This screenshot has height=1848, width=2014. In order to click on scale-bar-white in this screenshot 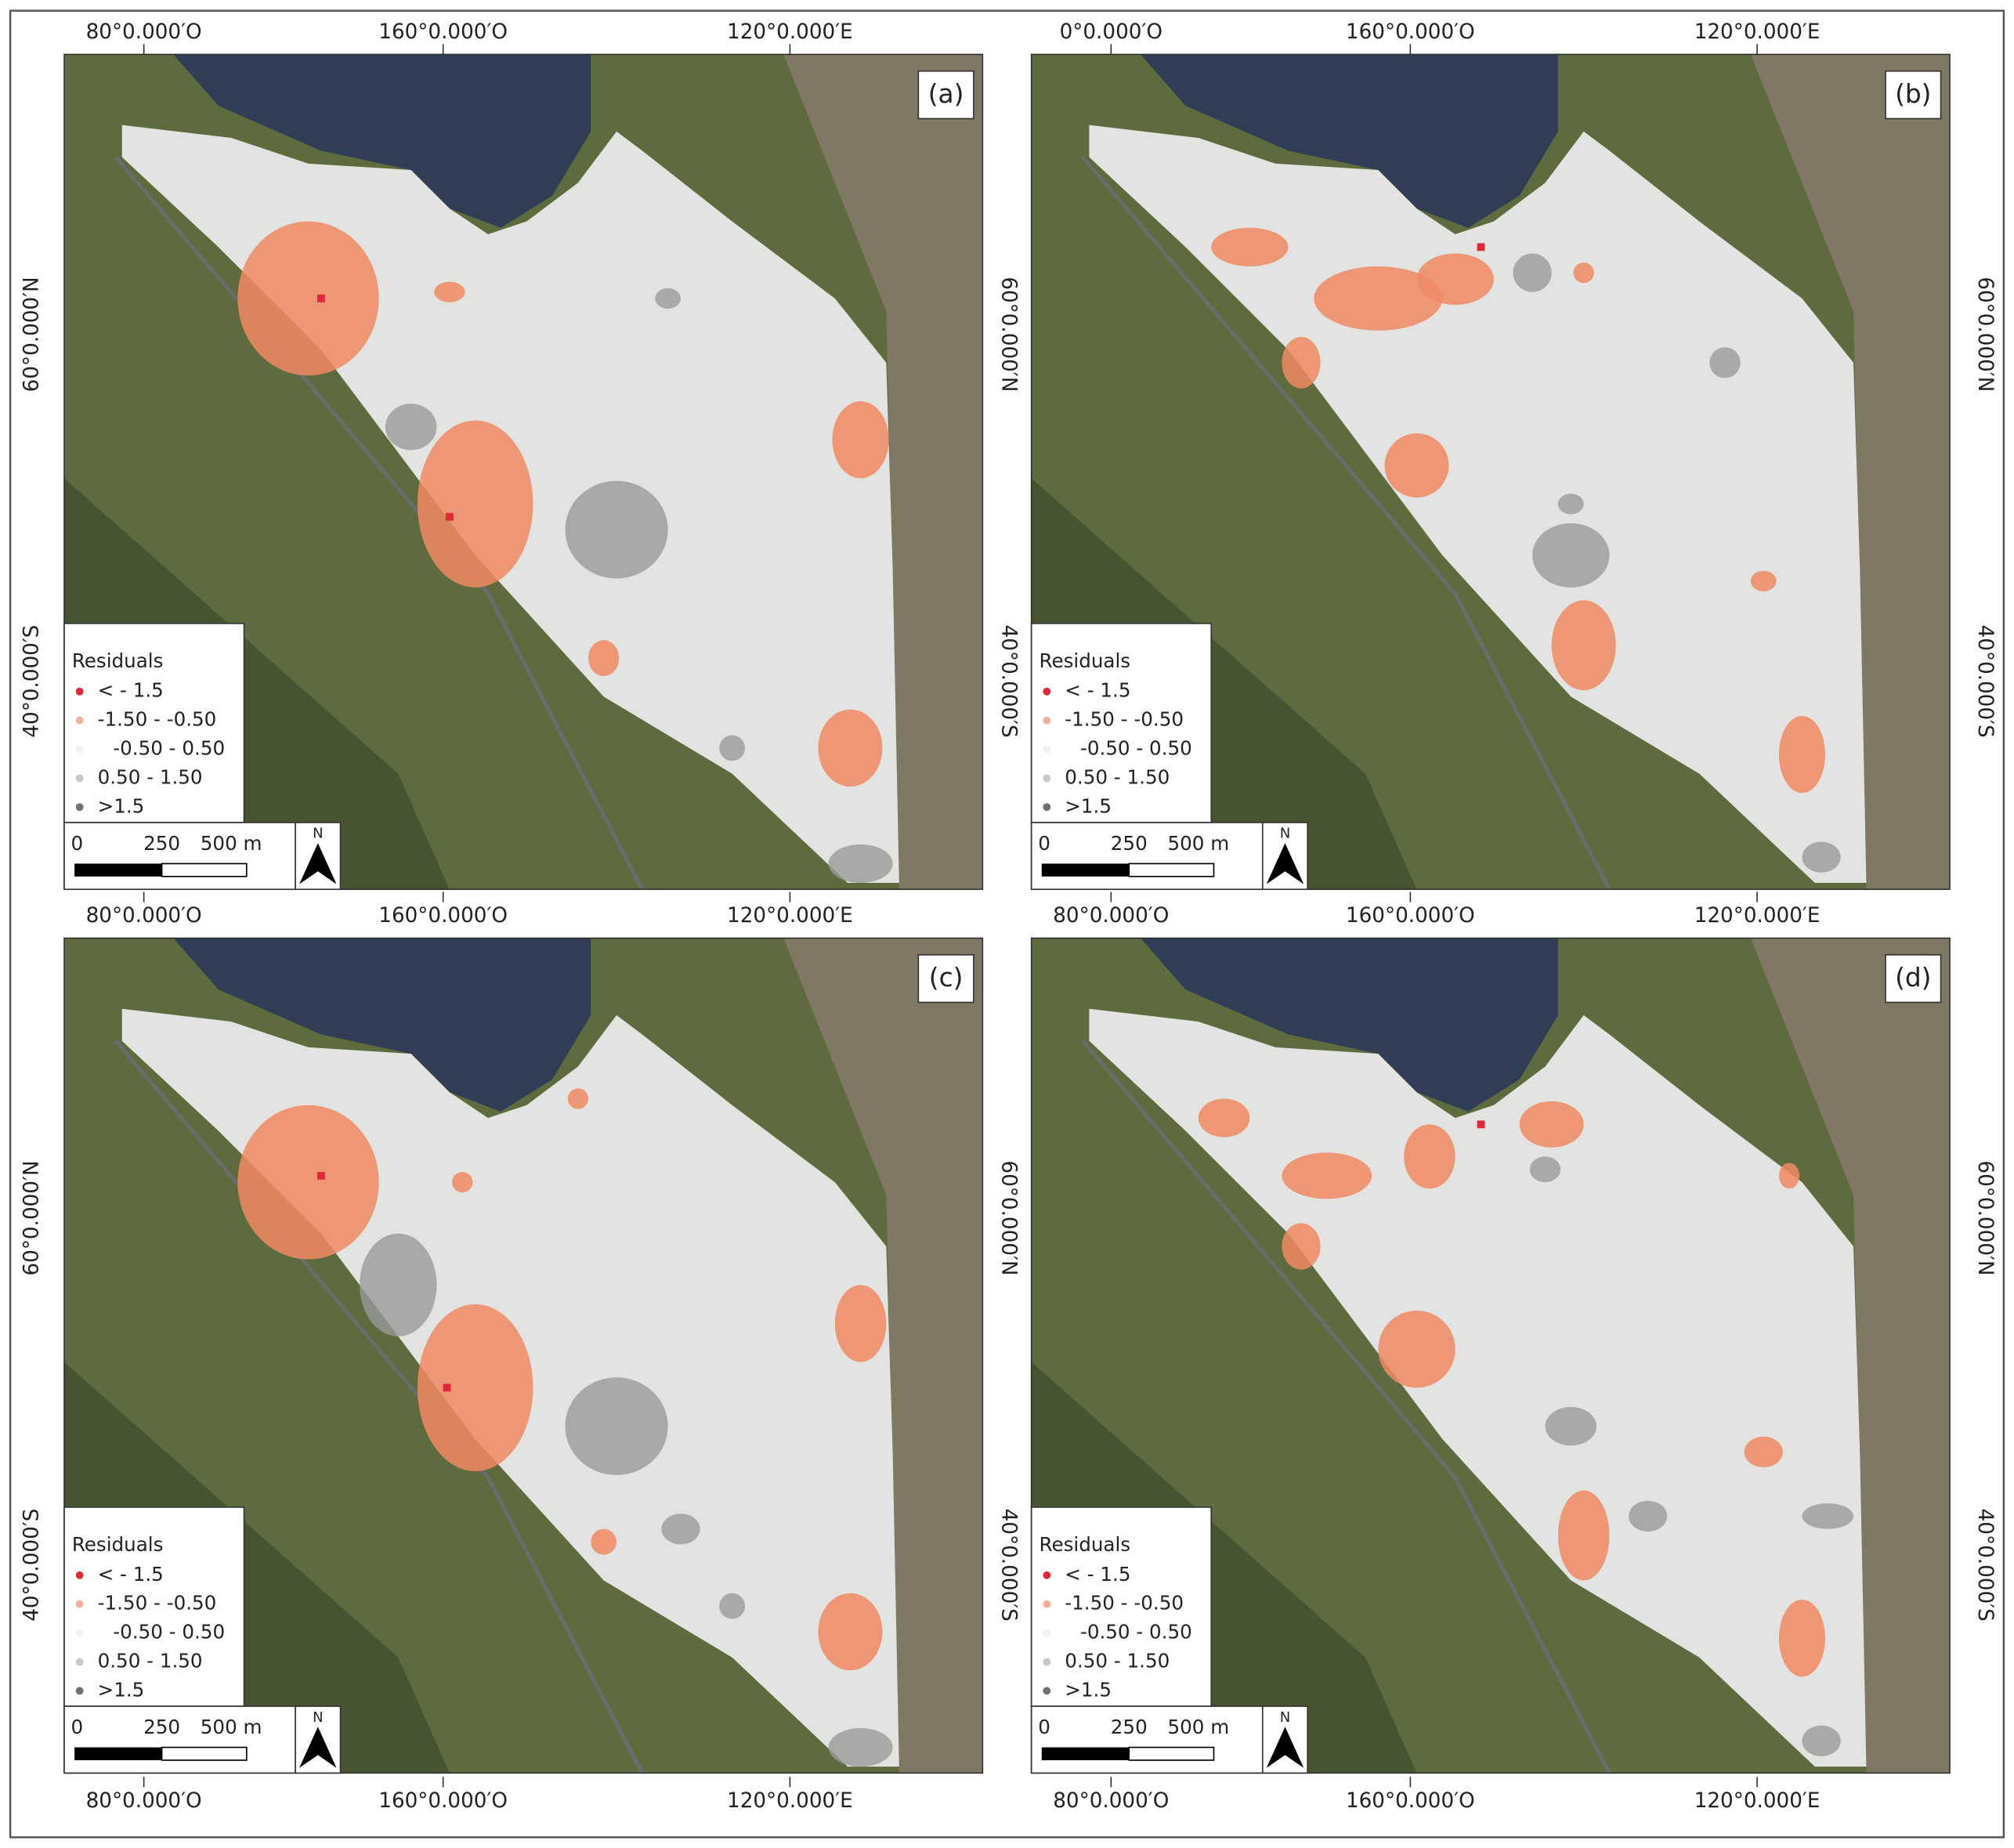, I will do `click(1171, 1754)`.